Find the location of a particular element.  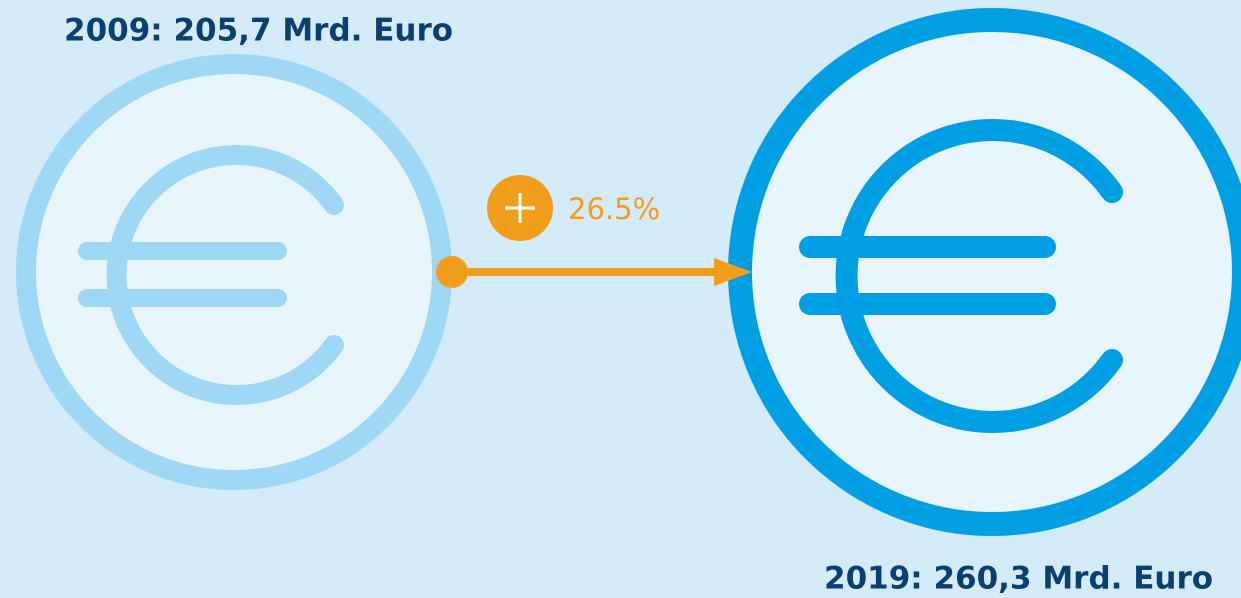

coin-label: 2019: 260,3 Mrd. Euro is located at coordinates (1018, 579).